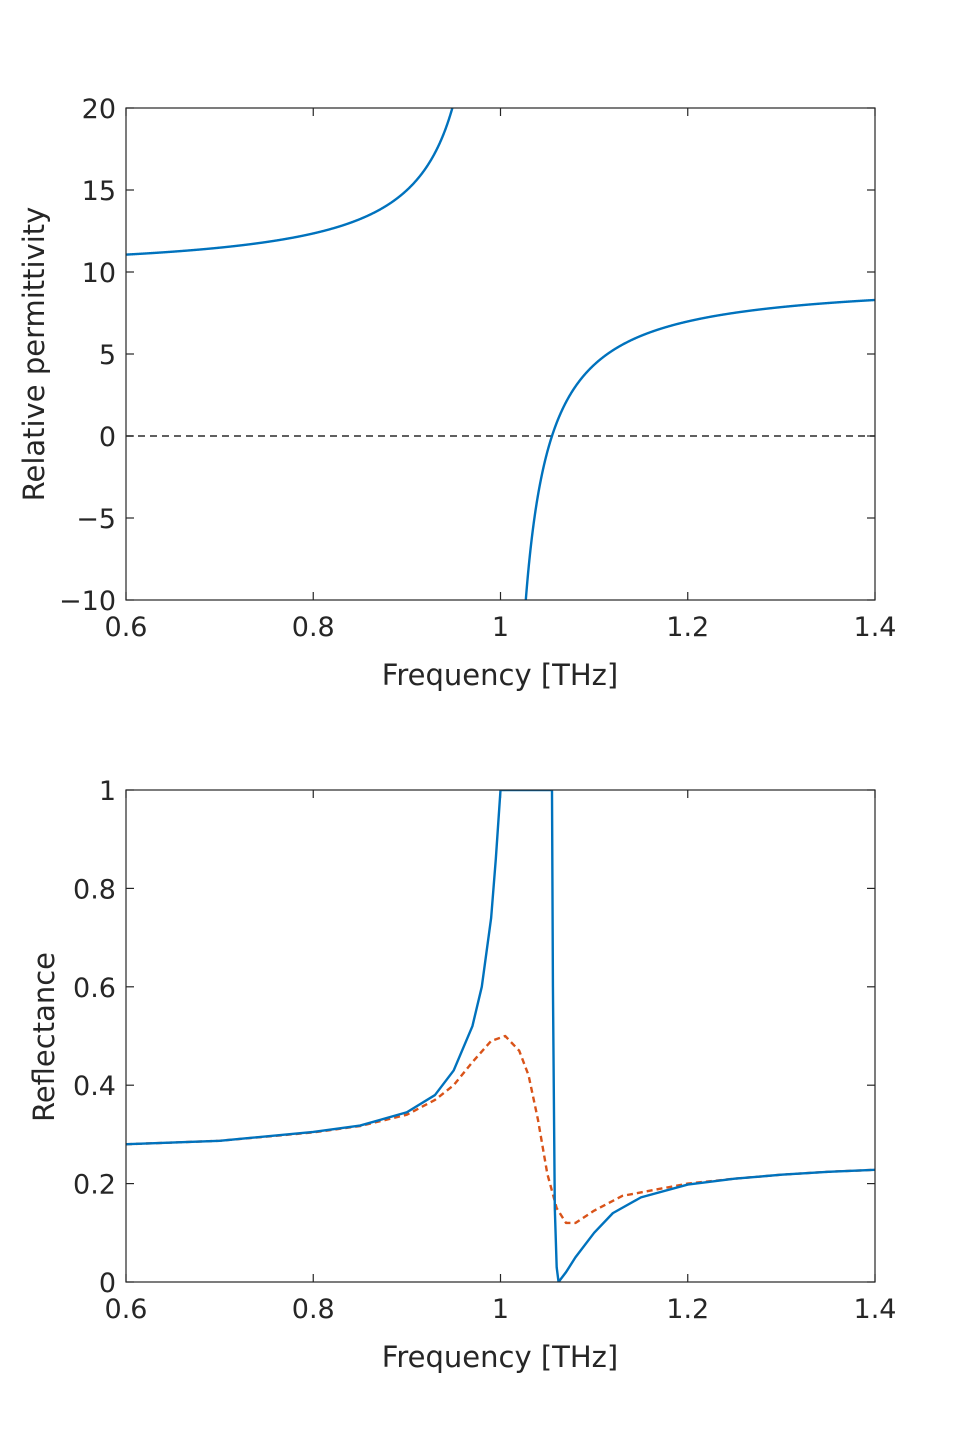 The width and height of the screenshot is (966, 1440). Describe the element at coordinates (500, 1129) in the screenshot. I see `reflectance-lossy-line` at that location.